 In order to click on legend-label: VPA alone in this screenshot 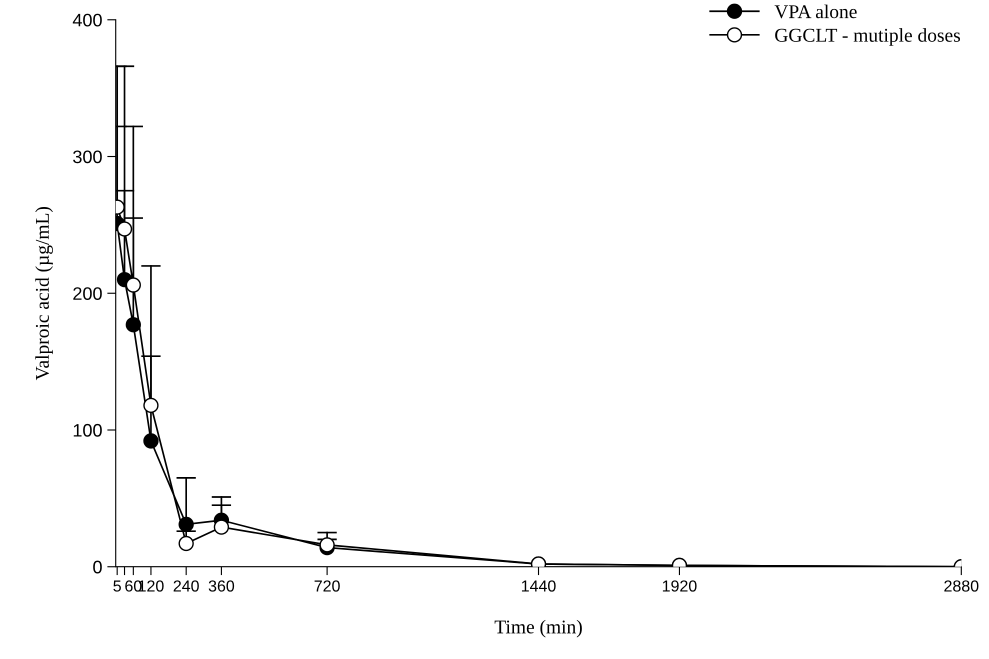, I will do `click(815, 11)`.